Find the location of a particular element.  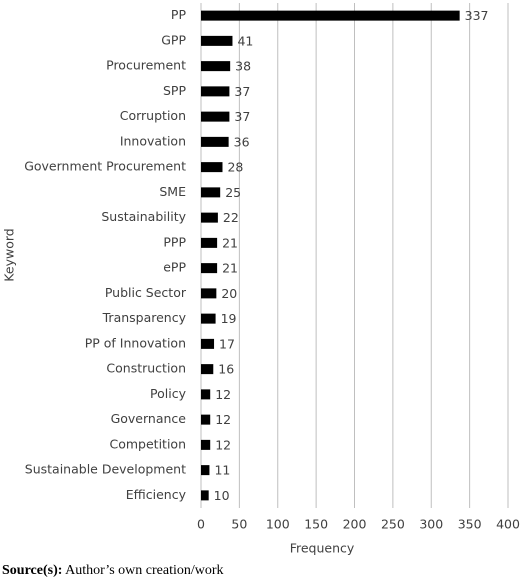

y-tick-label: PPP is located at coordinates (174, 241).